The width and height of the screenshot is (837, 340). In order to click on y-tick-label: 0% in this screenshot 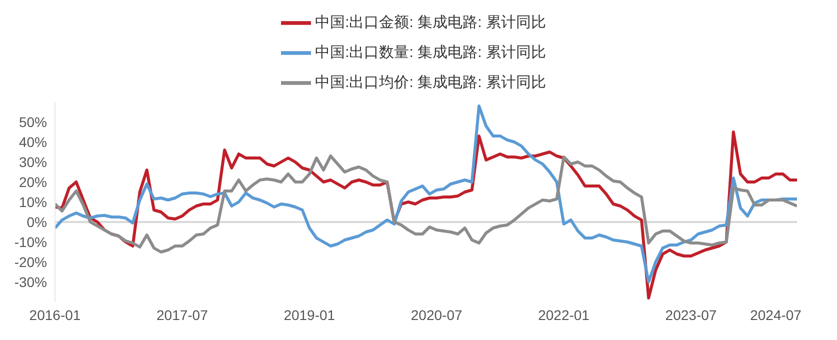, I will do `click(36, 222)`.